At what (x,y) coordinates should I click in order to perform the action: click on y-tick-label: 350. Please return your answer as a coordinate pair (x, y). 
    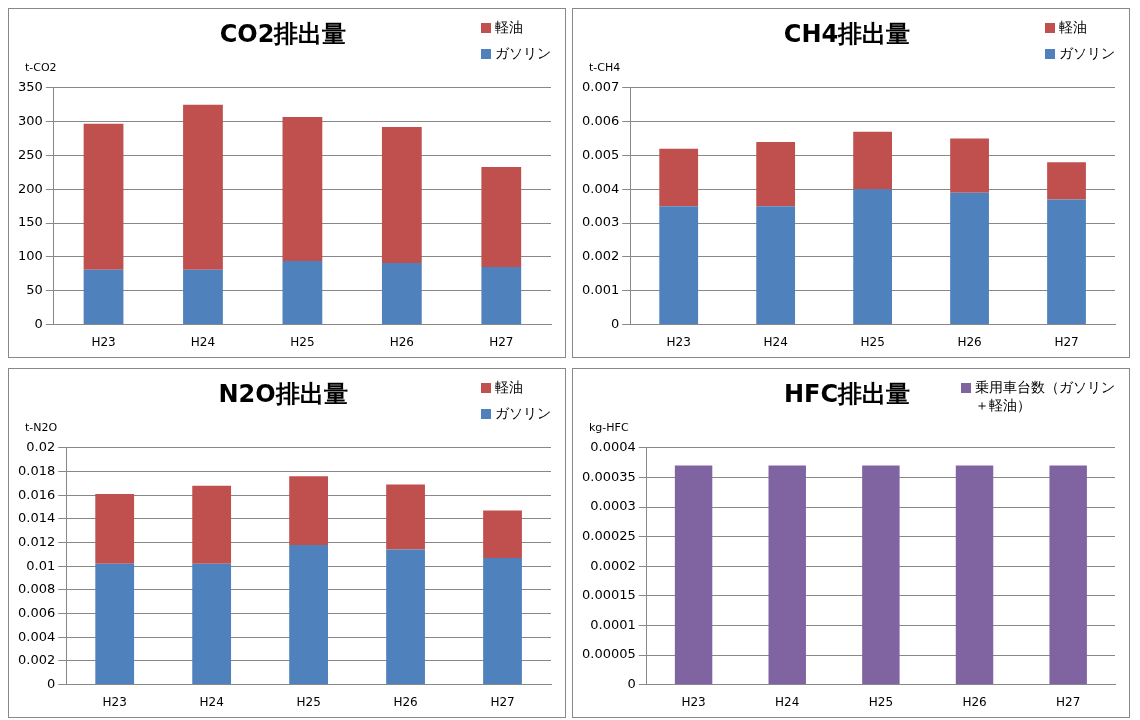
    Looking at the image, I should click on (30, 87).